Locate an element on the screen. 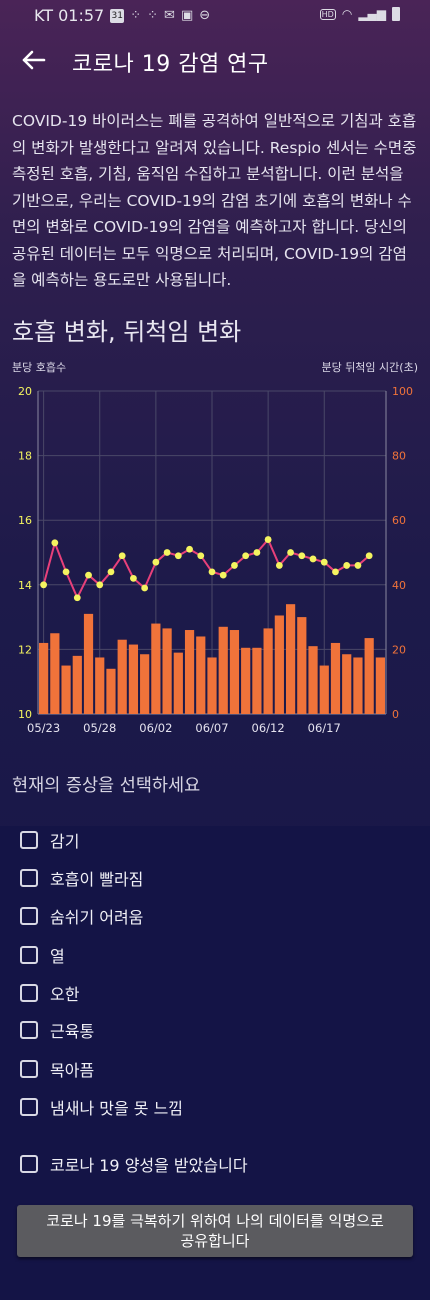 Image resolution: width=430 pixels, height=1300 pixels. y-tick-left: 10 is located at coordinates (25, 714).